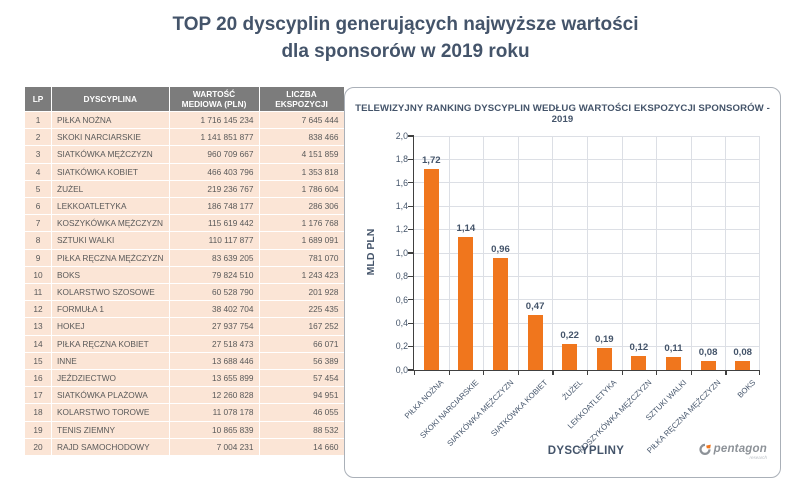  I want to click on row-media-value: 10 865 839, so click(214, 429).